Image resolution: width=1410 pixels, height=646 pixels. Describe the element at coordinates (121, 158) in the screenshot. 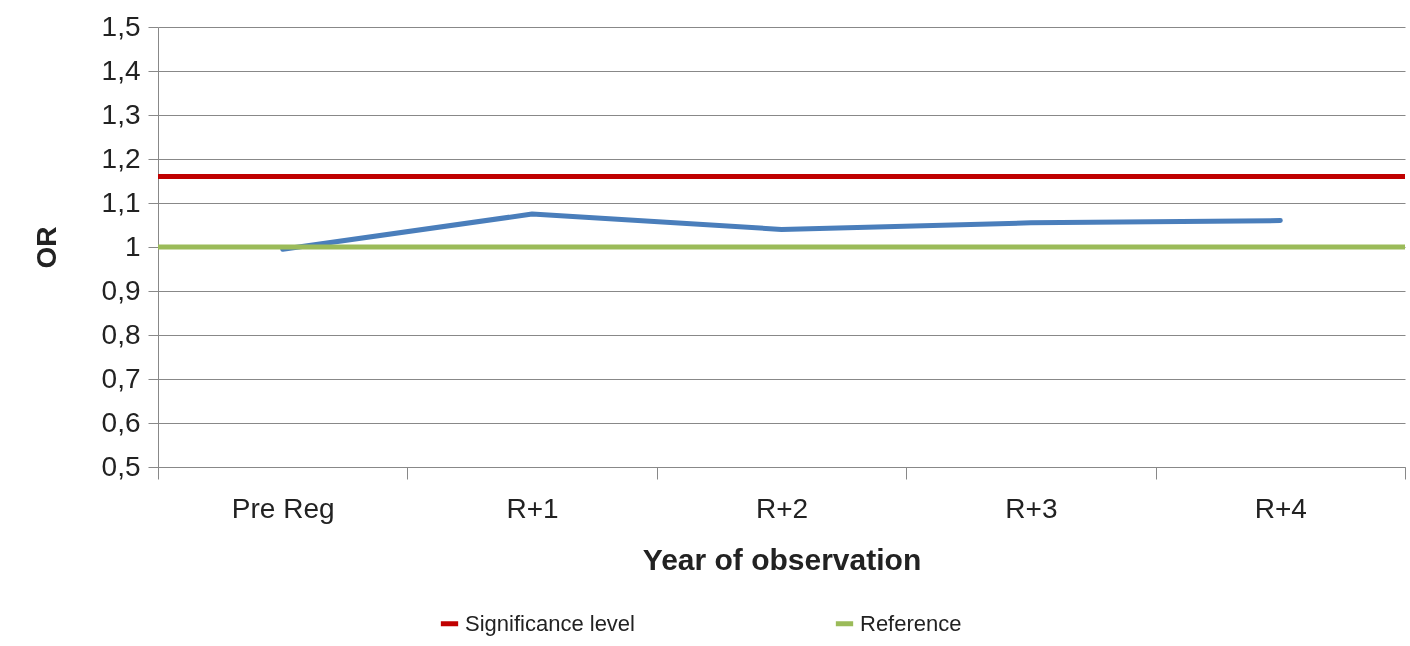

I see `y-tick-label: 1,2` at that location.